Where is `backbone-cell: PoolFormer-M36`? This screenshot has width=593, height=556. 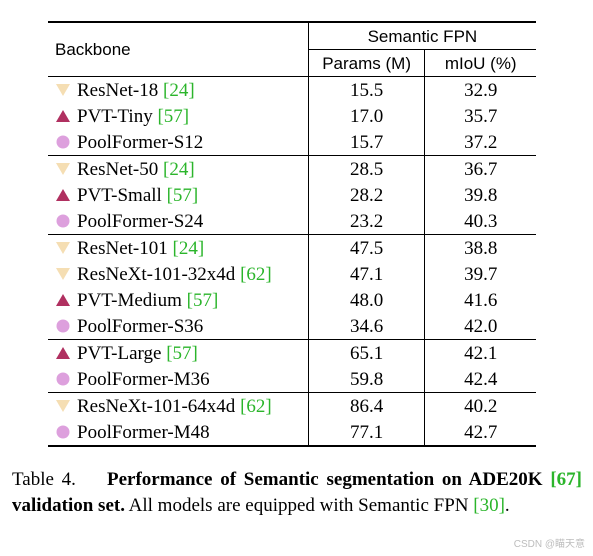 backbone-cell: PoolFormer-M36 is located at coordinates (178, 379).